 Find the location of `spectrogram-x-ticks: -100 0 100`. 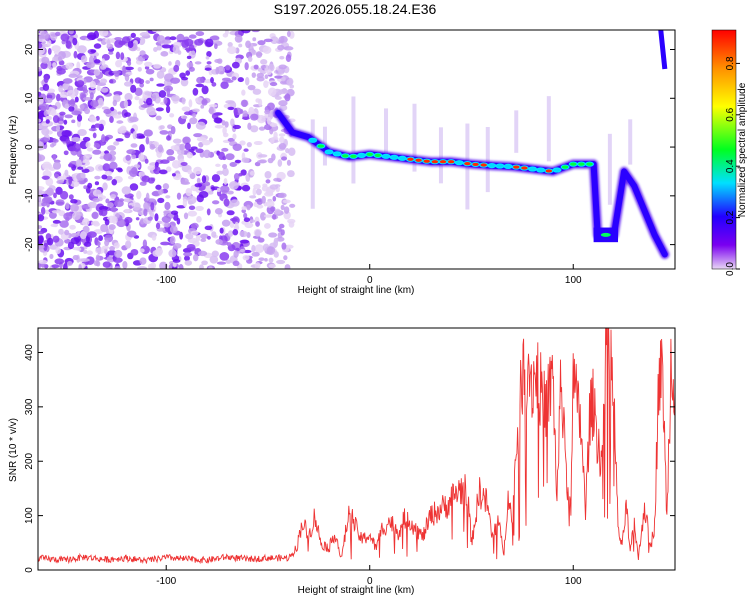

spectrogram-x-ticks: -100 0 100 is located at coordinates (369, 275).